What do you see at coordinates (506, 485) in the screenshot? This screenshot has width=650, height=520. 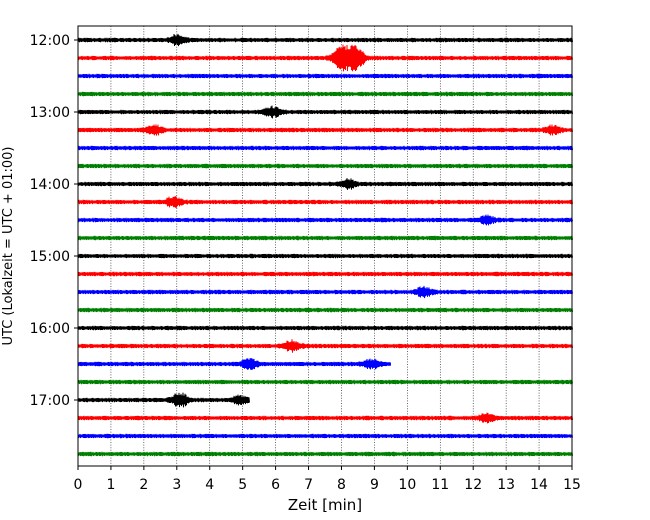 I see `x-tick-label: 13` at bounding box center [506, 485].